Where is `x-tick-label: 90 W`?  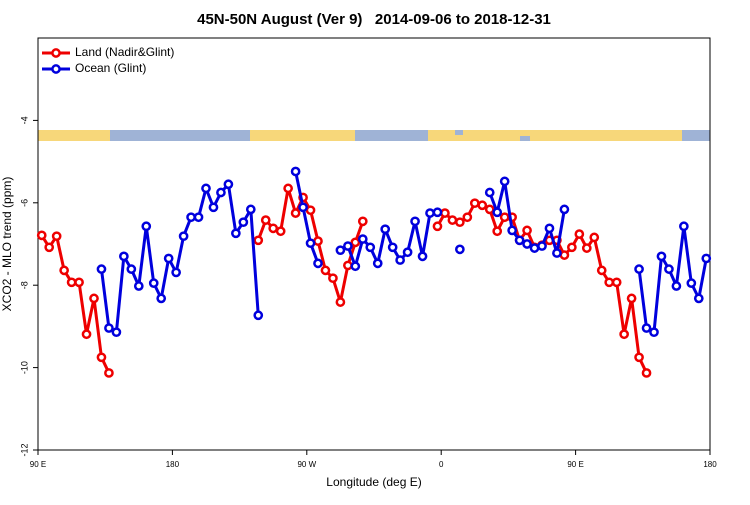
x-tick-label: 90 W is located at coordinates (306, 464).